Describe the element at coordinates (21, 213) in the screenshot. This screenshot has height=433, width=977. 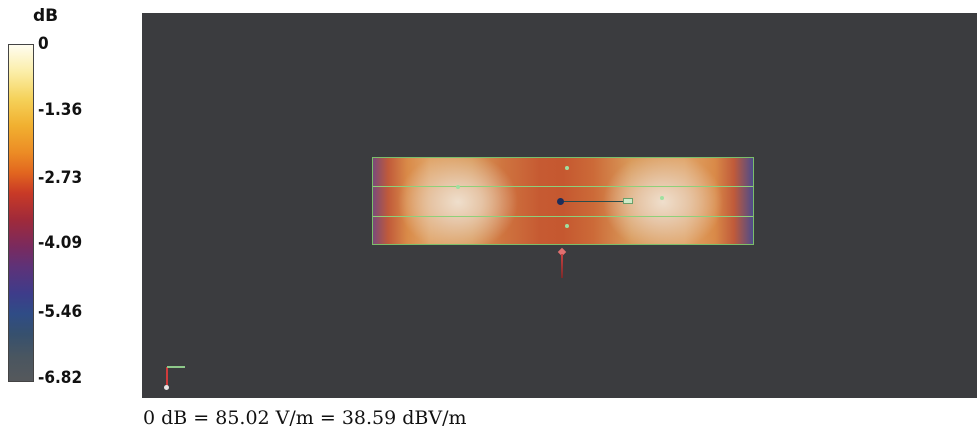
I see `legend-color-bar` at that location.